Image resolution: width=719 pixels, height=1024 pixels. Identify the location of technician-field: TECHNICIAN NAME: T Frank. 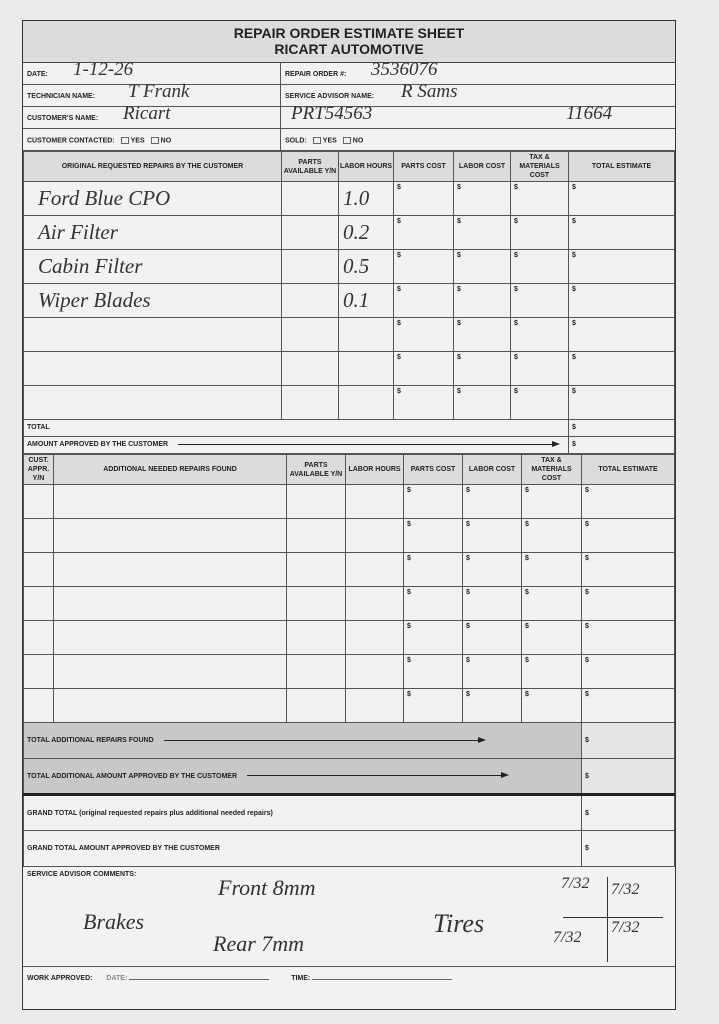
(152, 94).